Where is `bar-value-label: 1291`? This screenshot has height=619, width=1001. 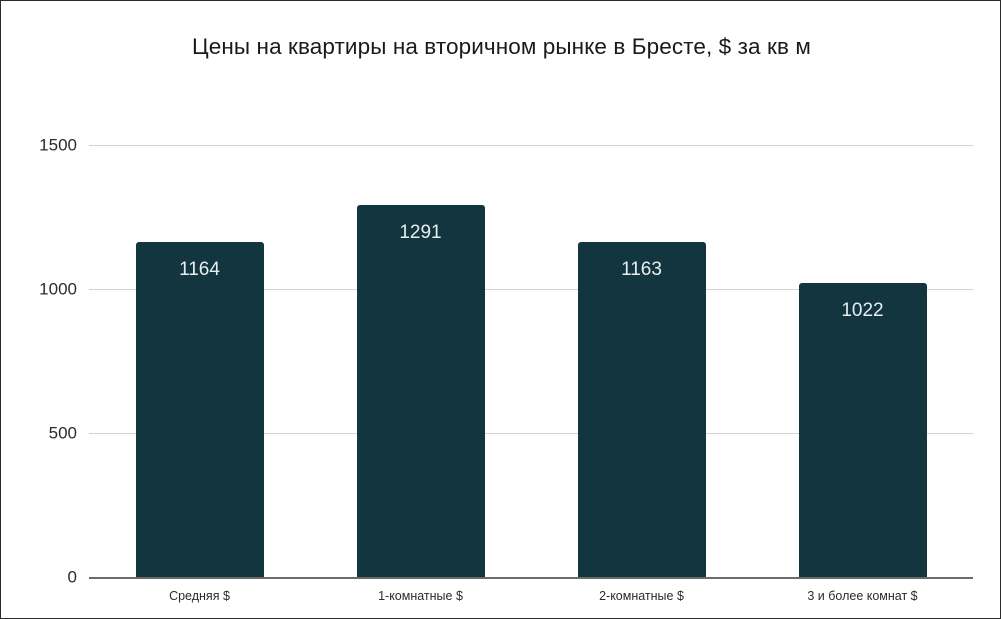
bar-value-label: 1291 is located at coordinates (420, 233).